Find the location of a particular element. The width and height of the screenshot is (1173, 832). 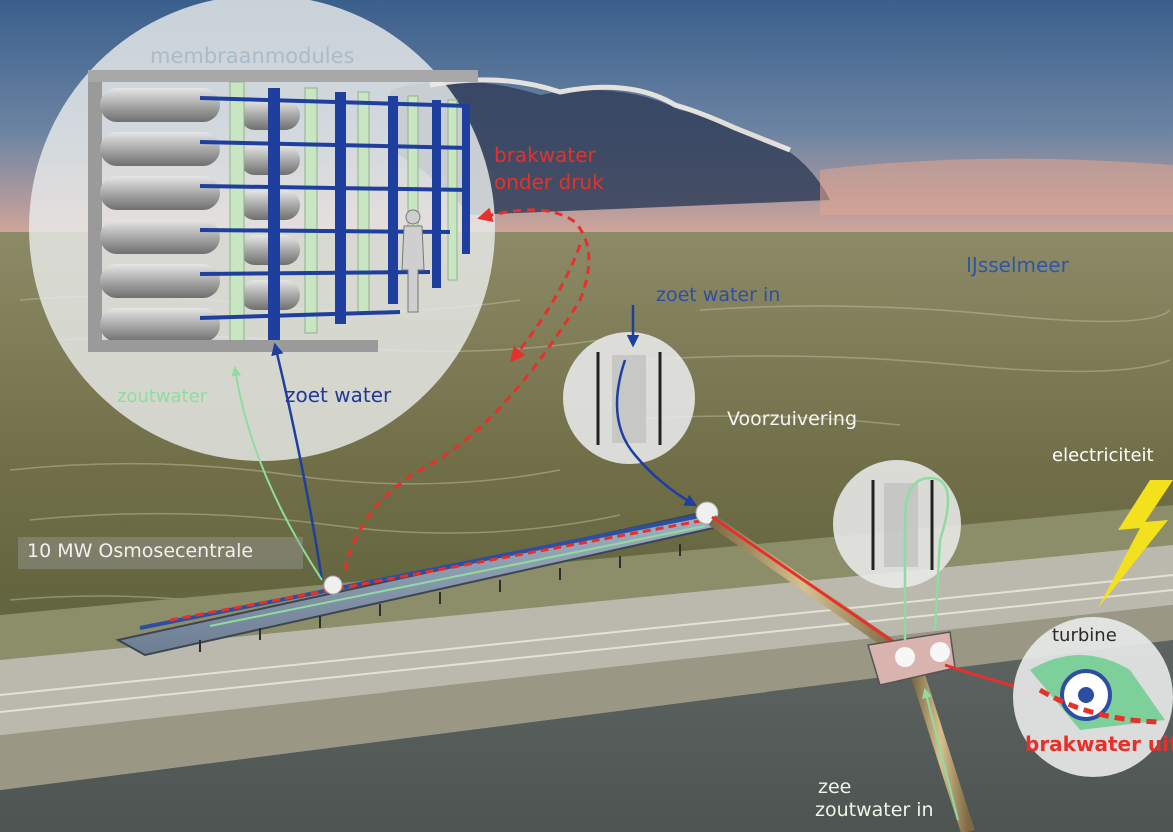

osmosis-plant-label: 10 MW Osmosecentrale is located at coordinates (140, 551).